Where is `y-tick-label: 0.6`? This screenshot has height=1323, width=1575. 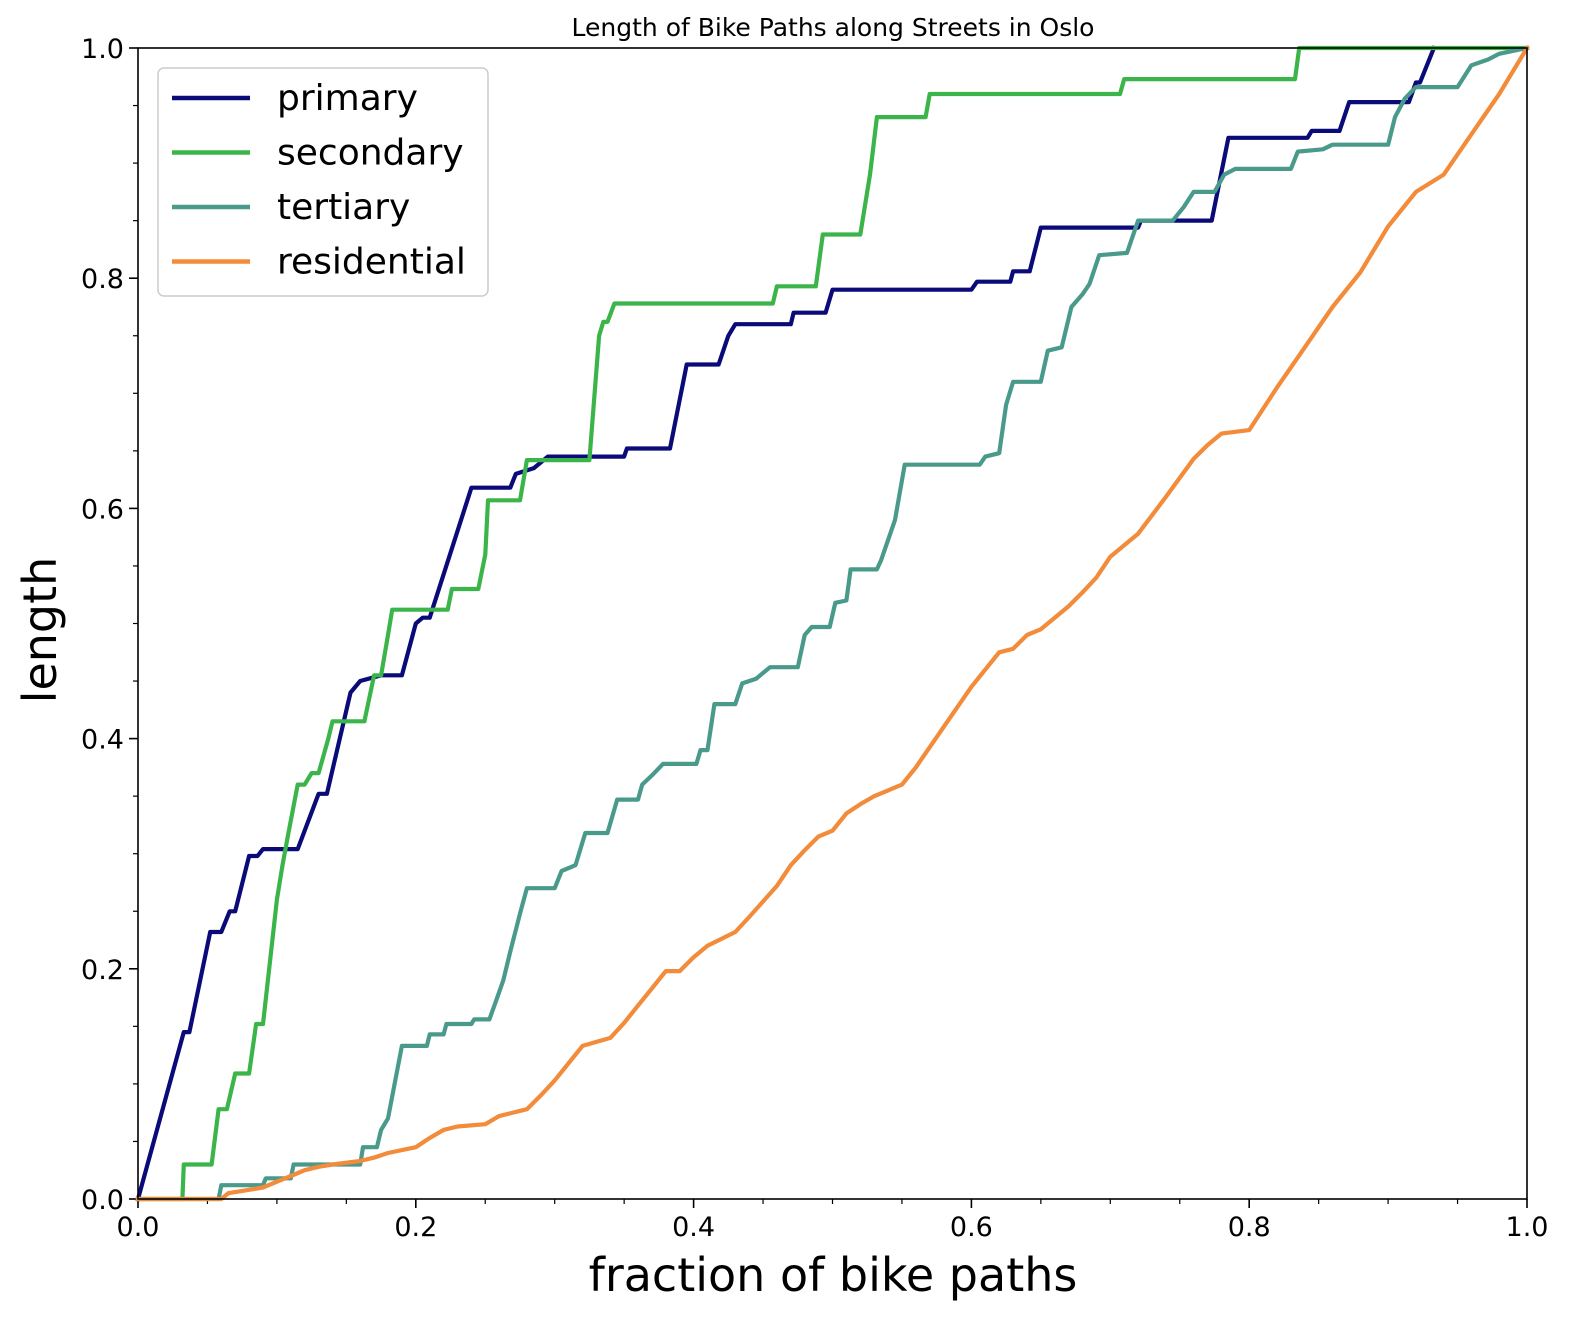 y-tick-label: 0.6 is located at coordinates (102, 509).